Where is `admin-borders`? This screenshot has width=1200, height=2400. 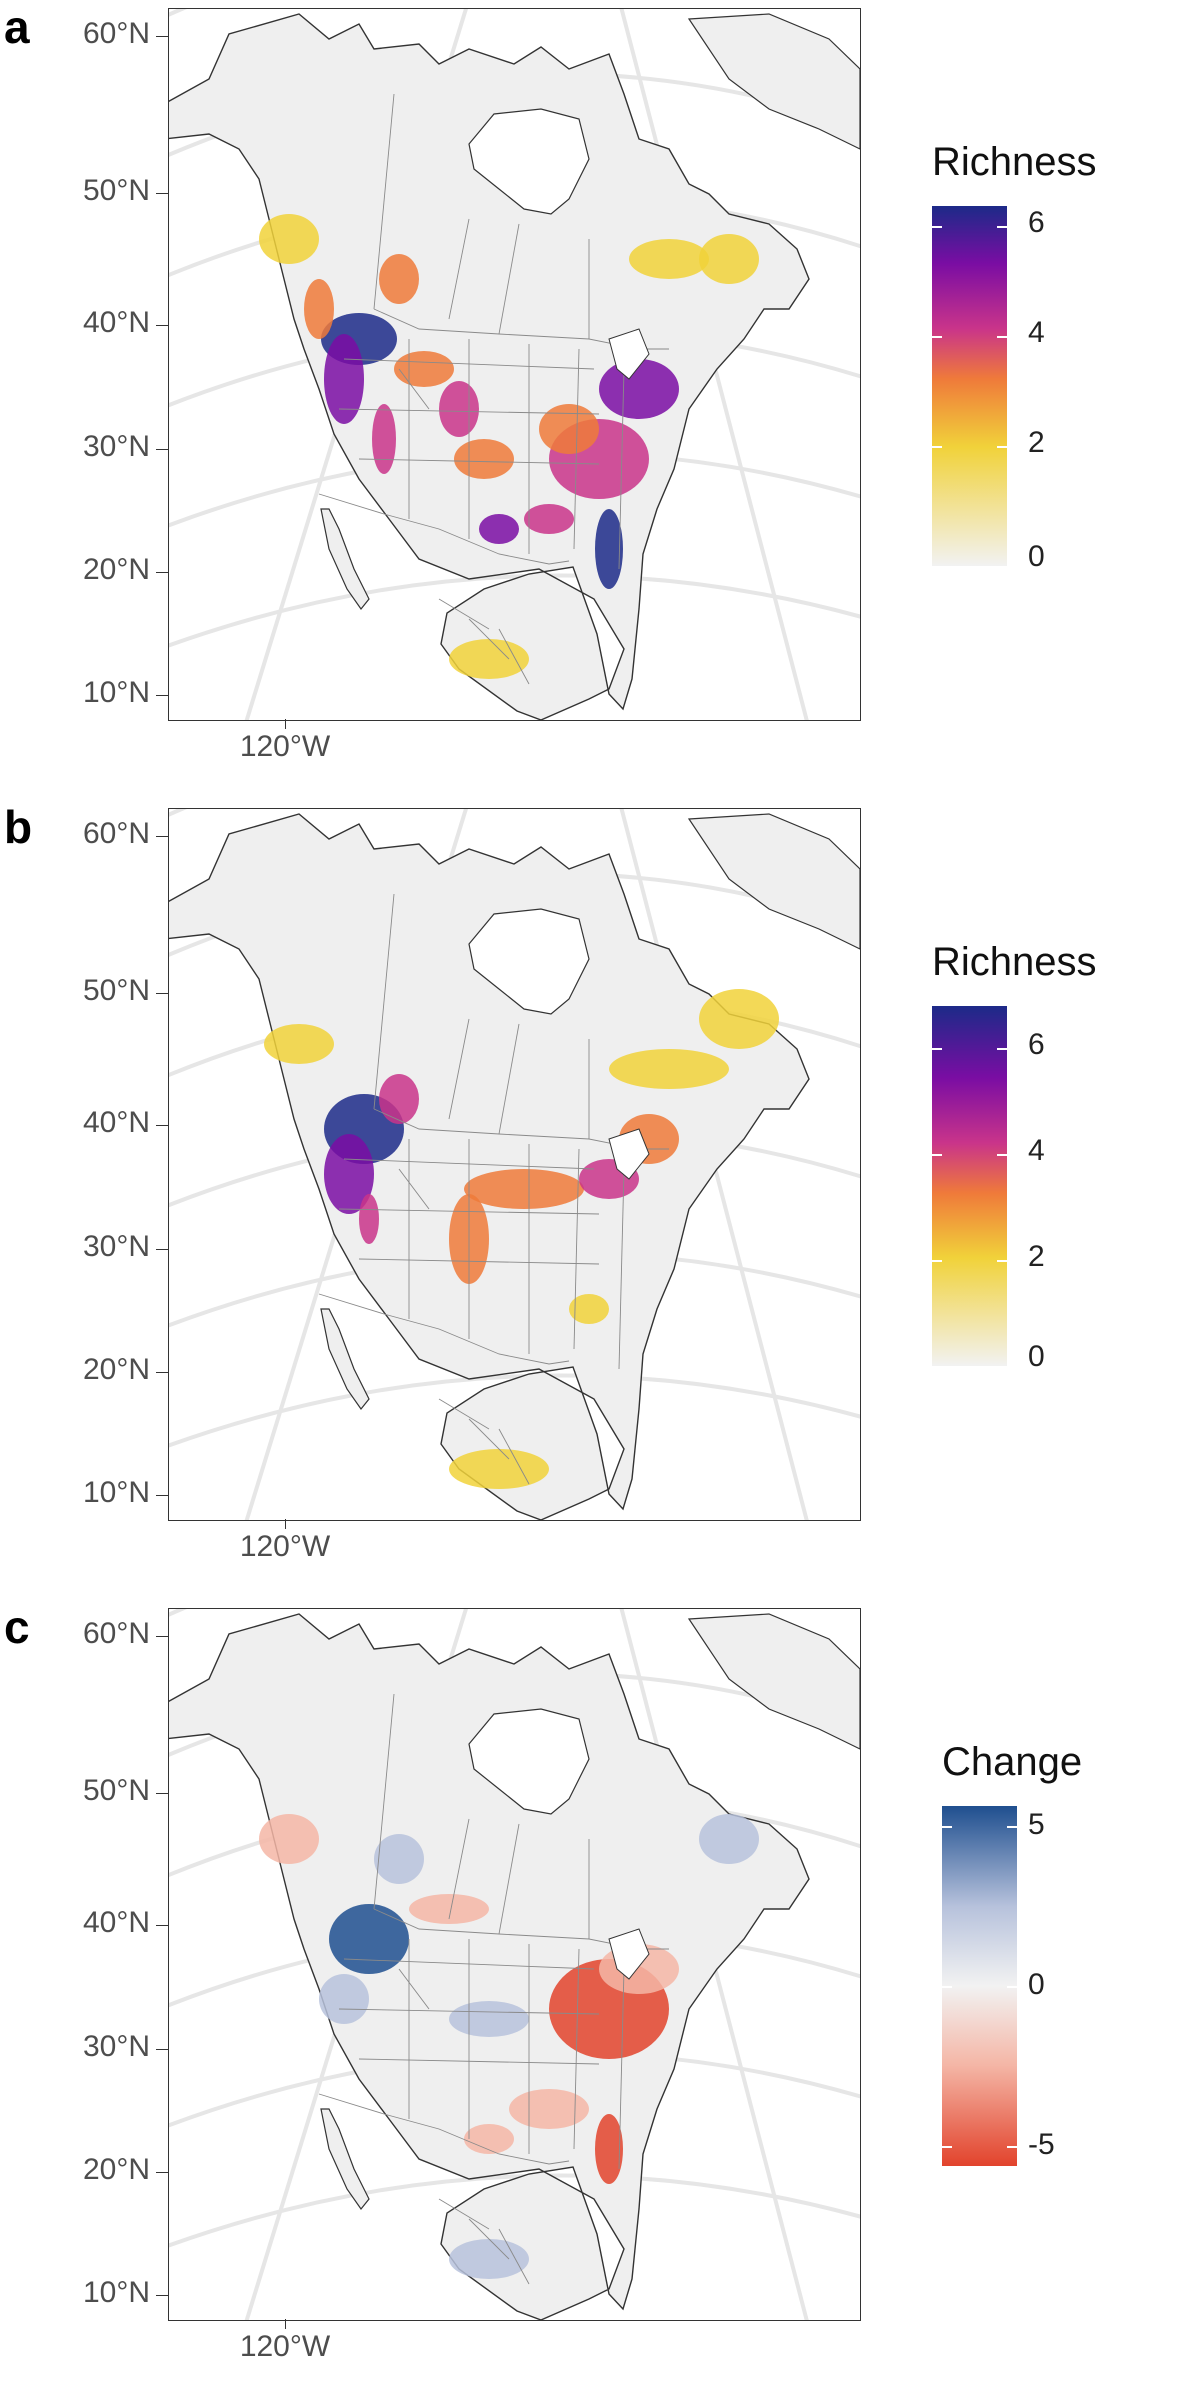
admin-borders is located at coordinates (493, 1989).